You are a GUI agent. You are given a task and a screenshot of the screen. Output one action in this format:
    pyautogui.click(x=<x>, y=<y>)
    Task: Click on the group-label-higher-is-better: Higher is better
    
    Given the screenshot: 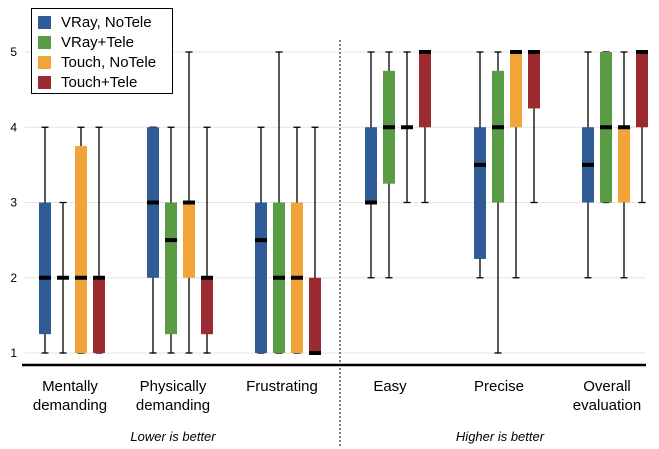 What is the action you would take?
    pyautogui.click(x=500, y=436)
    